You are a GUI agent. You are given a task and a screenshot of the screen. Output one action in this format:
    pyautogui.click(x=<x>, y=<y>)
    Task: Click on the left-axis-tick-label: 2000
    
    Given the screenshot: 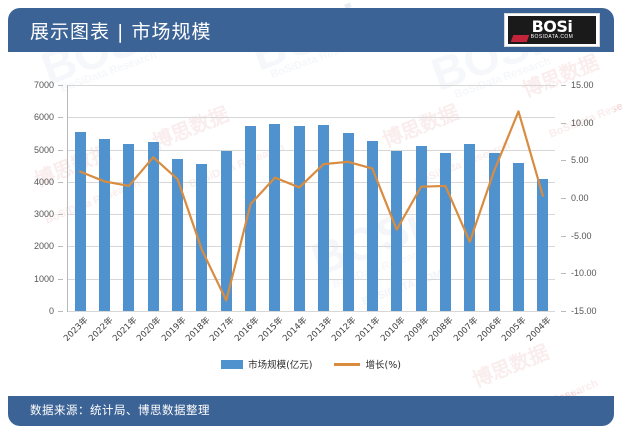 What is the action you would take?
    pyautogui.click(x=43, y=246)
    